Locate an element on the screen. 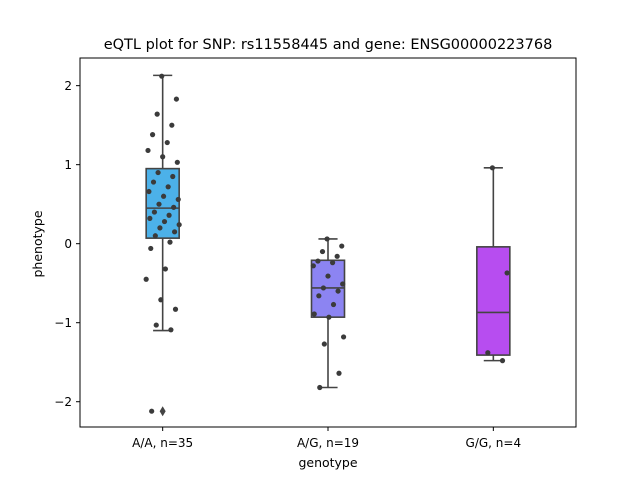 The height and width of the screenshot is (480, 640). y-tick-label-0: −2 is located at coordinates (63, 402).